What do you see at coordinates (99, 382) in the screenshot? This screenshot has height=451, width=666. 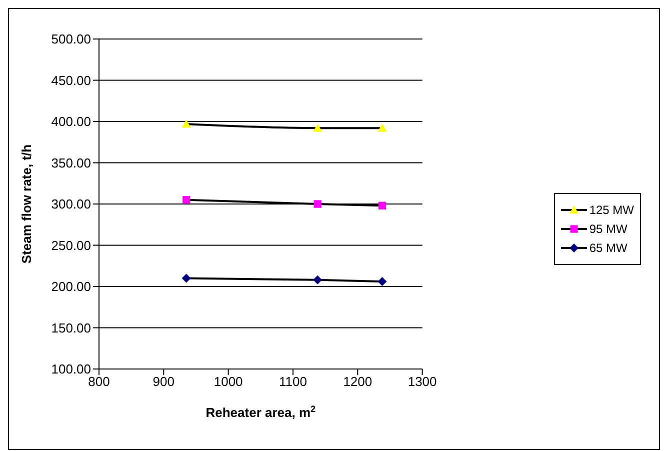 I see `x-tick-label: 800` at bounding box center [99, 382].